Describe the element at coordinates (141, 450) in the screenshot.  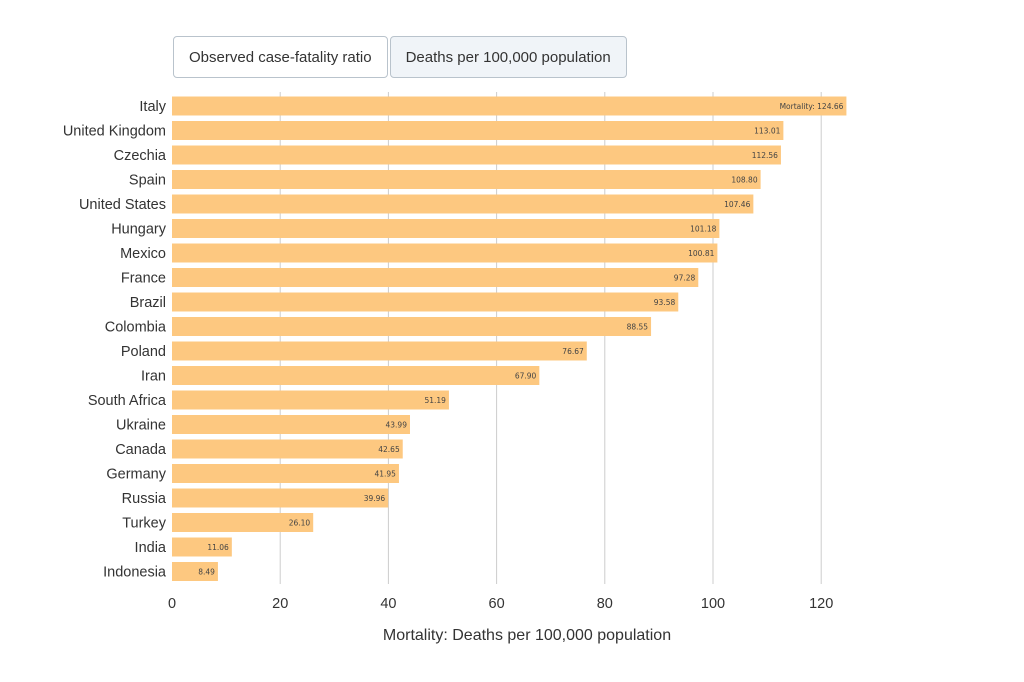
I see `category-label: Canada` at that location.